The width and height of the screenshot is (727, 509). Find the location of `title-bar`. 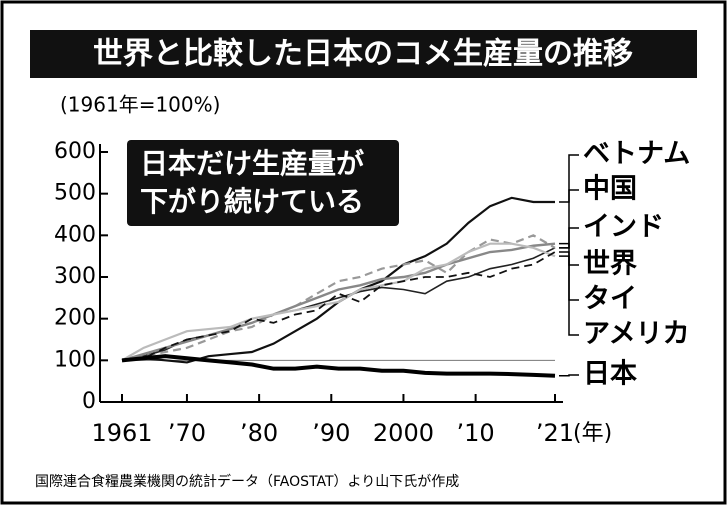

title-bar is located at coordinates (363, 54).